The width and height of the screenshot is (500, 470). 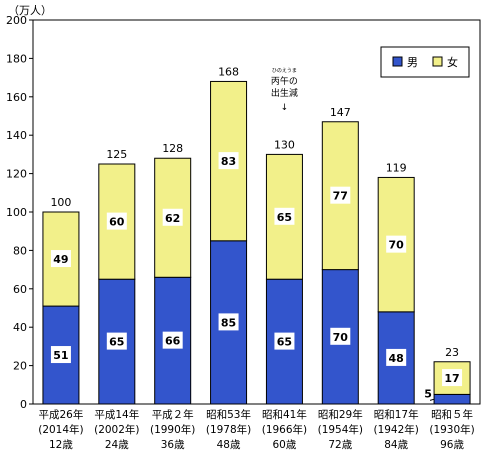 What do you see at coordinates (16, 212) in the screenshot?
I see `y-tick-label: 100` at bounding box center [16, 212].